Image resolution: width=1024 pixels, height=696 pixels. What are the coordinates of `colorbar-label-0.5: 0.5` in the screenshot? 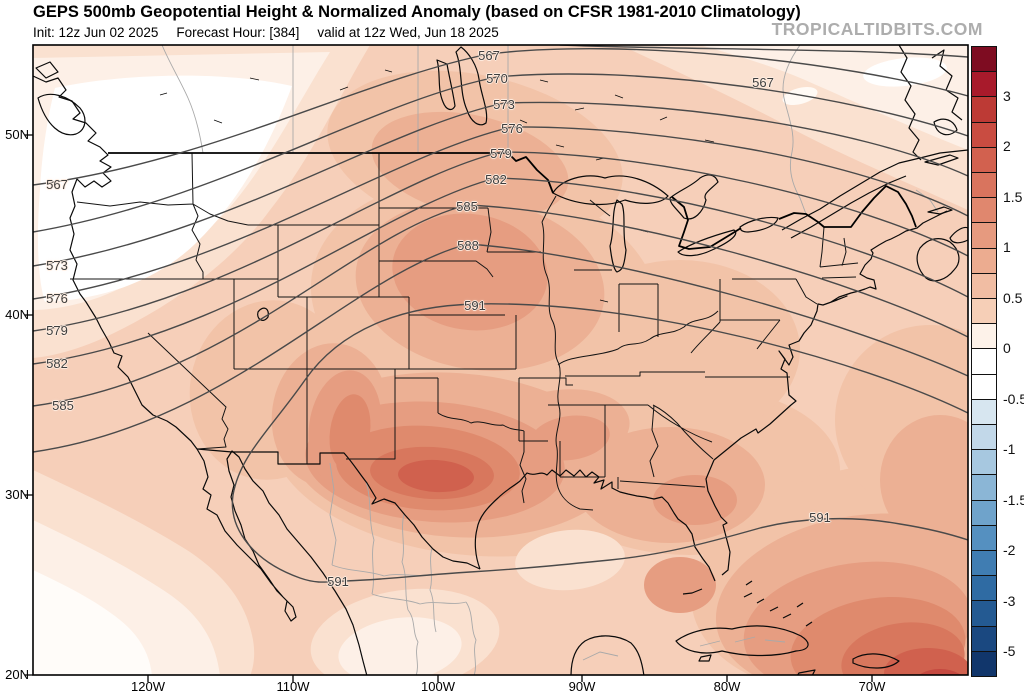 It's located at (1013, 297).